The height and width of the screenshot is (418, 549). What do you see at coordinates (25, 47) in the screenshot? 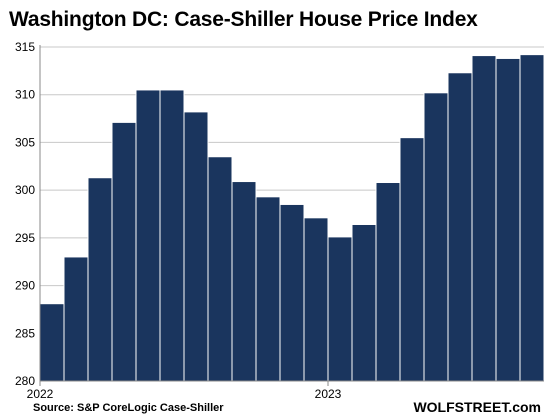
I see `y-tick-label-315: 315` at bounding box center [25, 47].